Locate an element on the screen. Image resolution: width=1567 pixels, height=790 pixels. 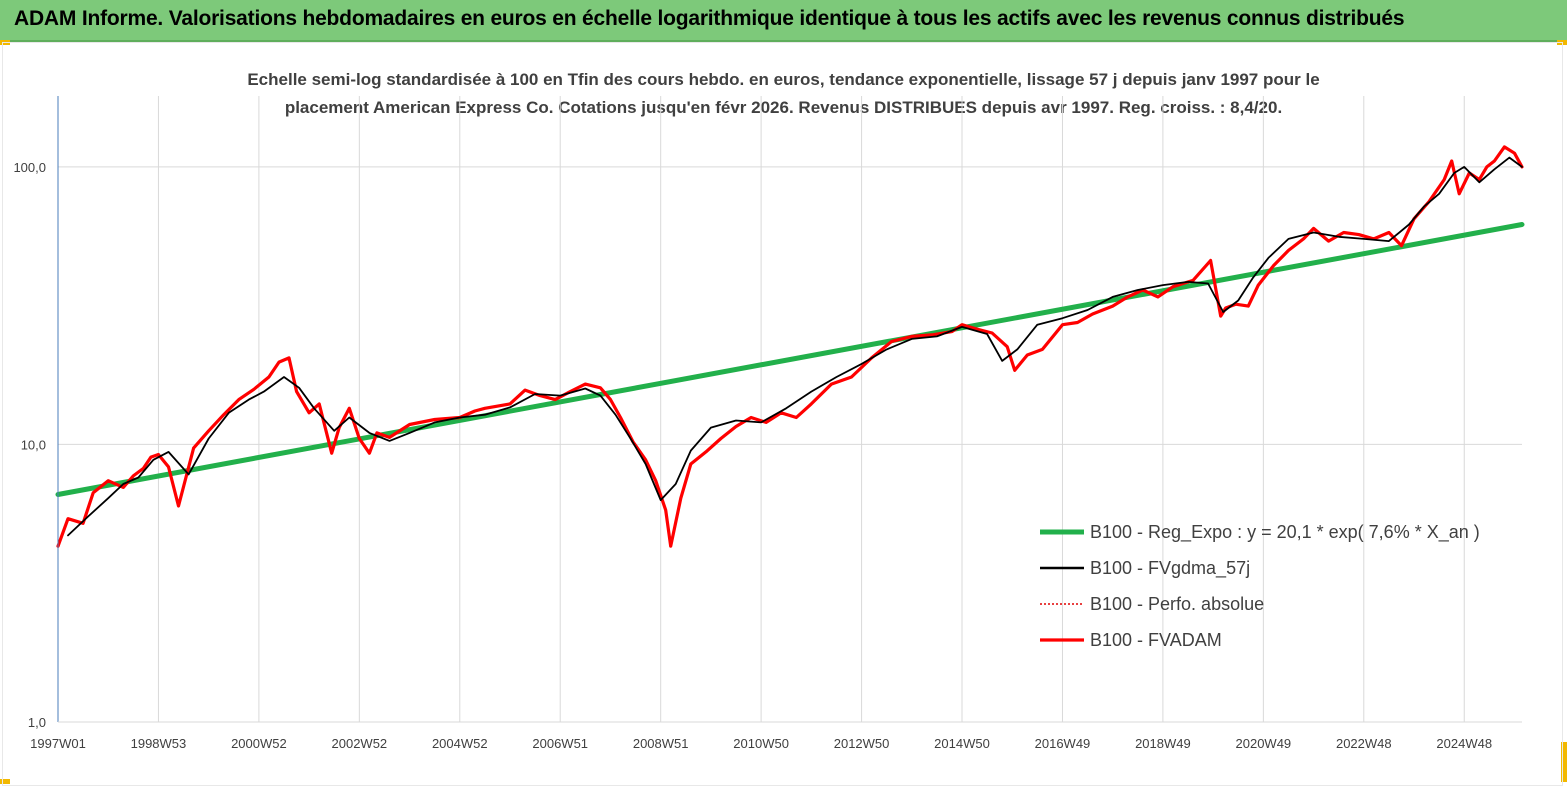
x-tick-label: 2014W50 is located at coordinates (962, 743).